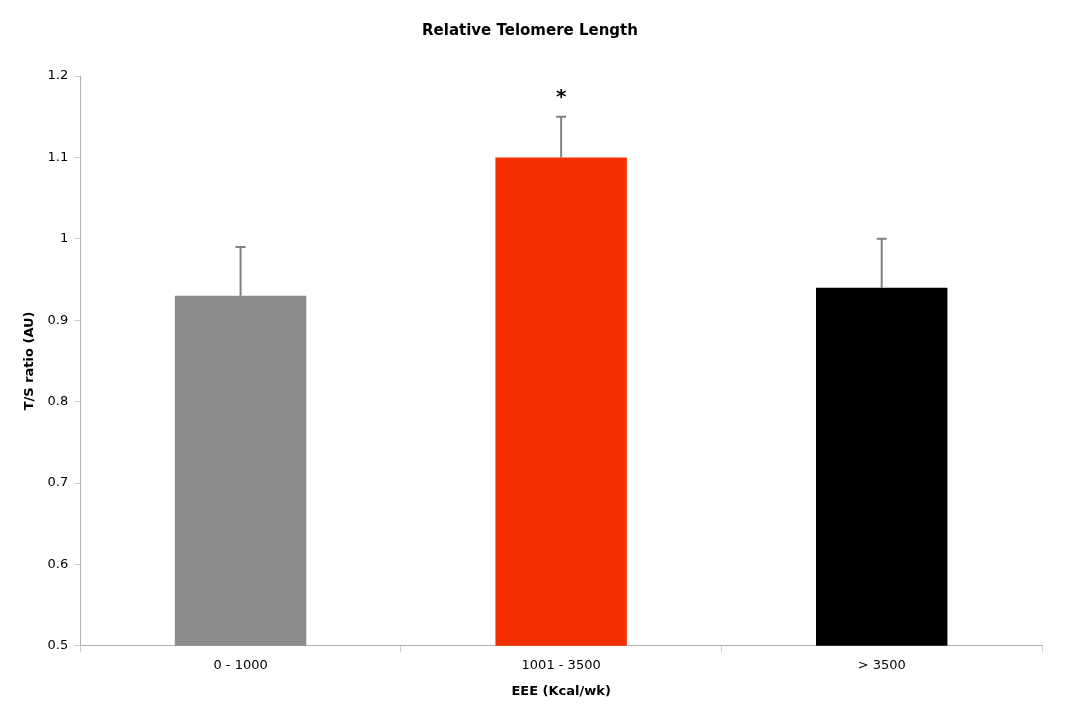 This screenshot has height=716, width=1070. I want to click on y-tick-label: 1.1, so click(58, 156).